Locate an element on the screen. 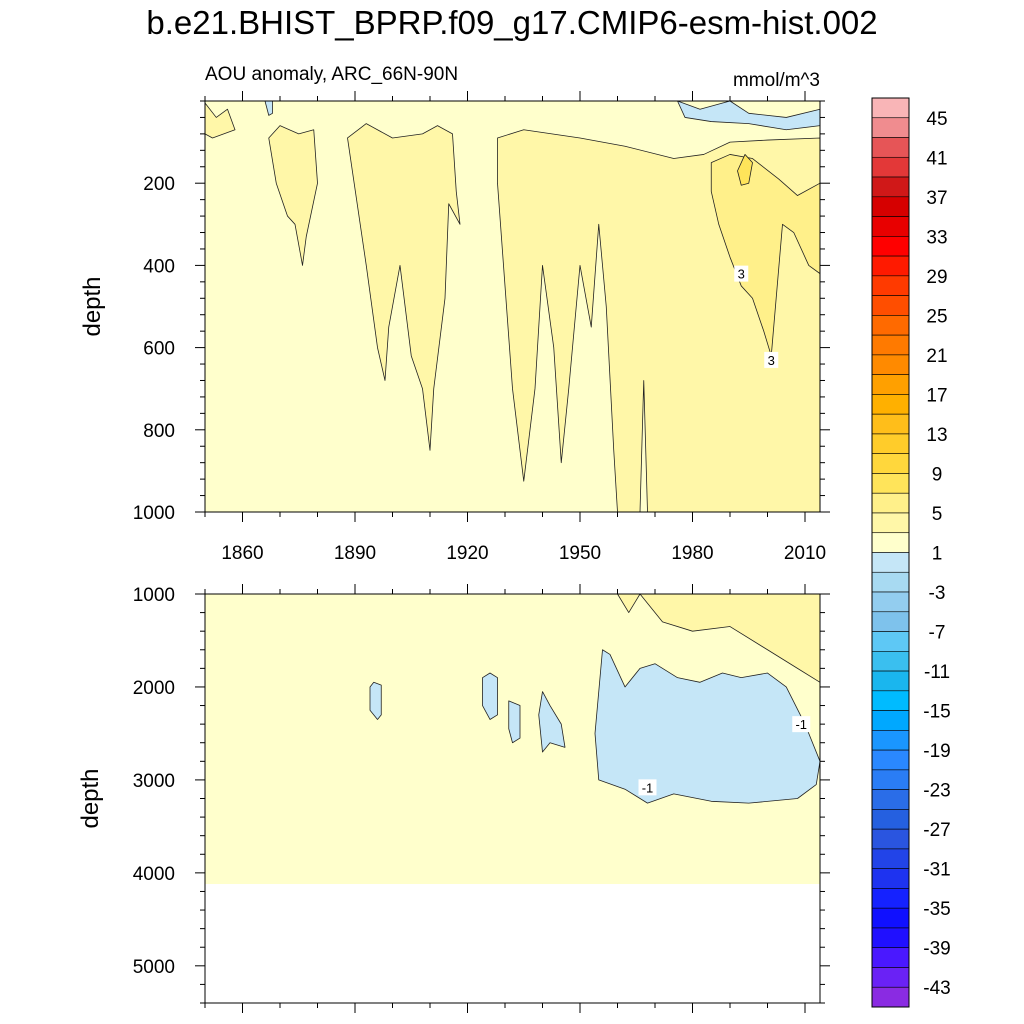  colorbar-frame is located at coordinates (890, 552).